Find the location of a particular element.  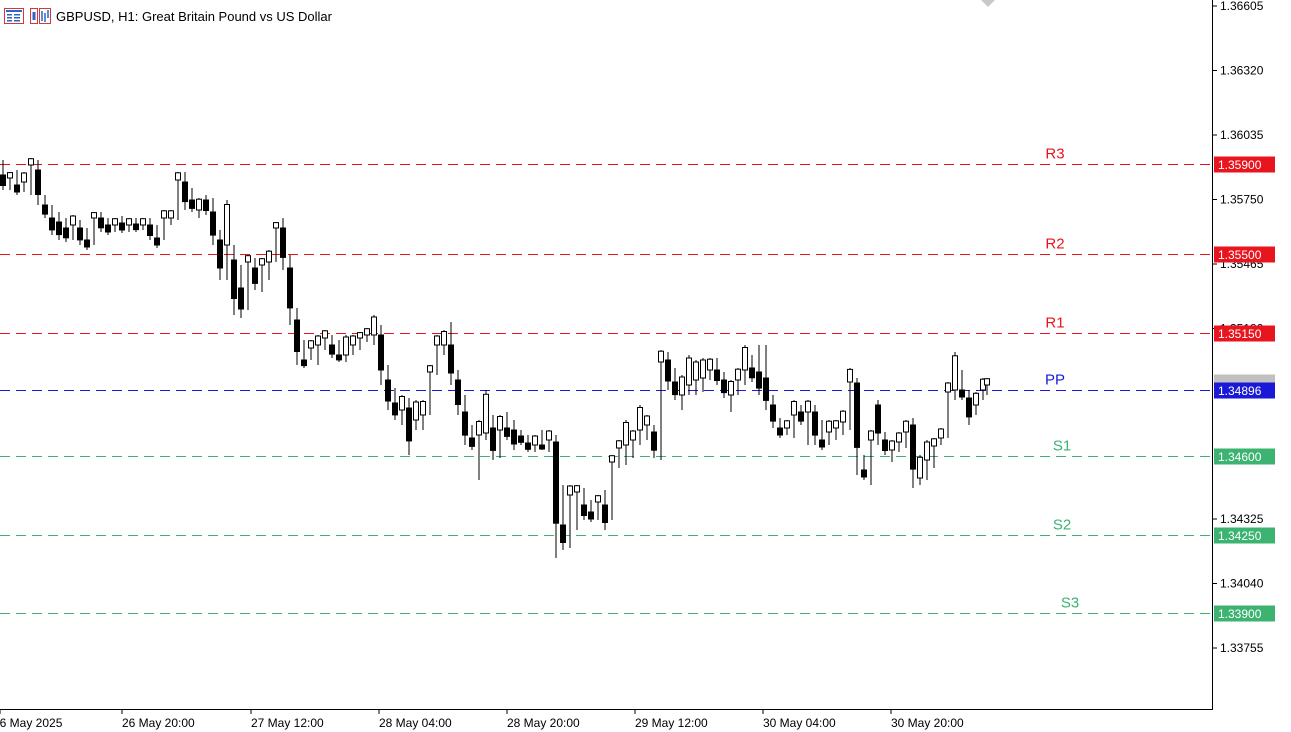

chart-shift-marker-icon is located at coordinates (988, 3).